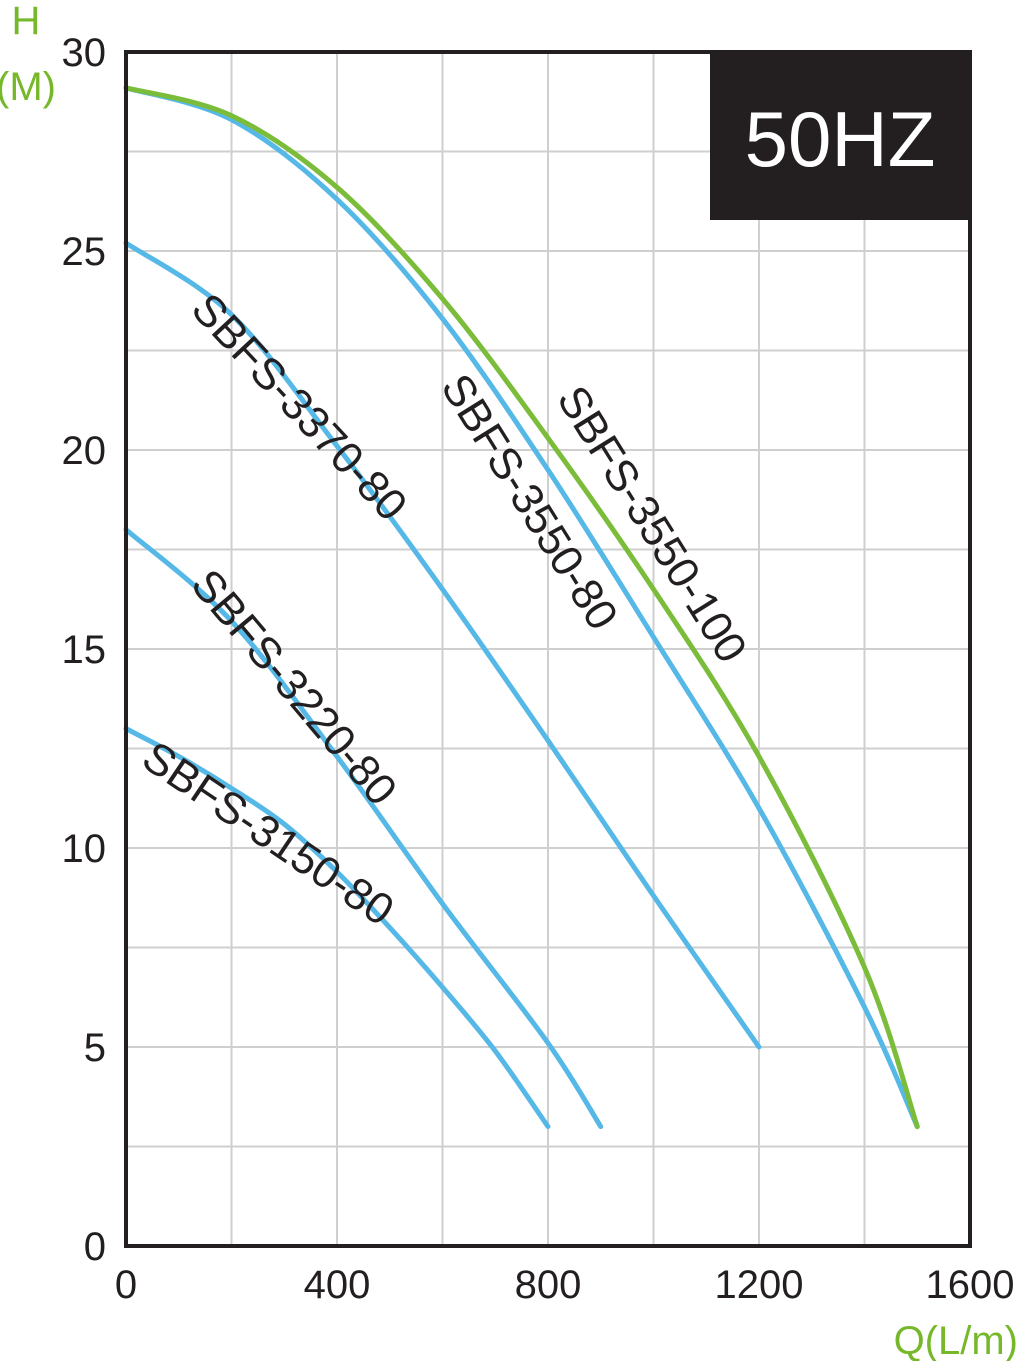 Image resolution: width=1024 pixels, height=1361 pixels. What do you see at coordinates (840, 139) in the screenshot?
I see `frequency-badge-text: 50HZ` at bounding box center [840, 139].